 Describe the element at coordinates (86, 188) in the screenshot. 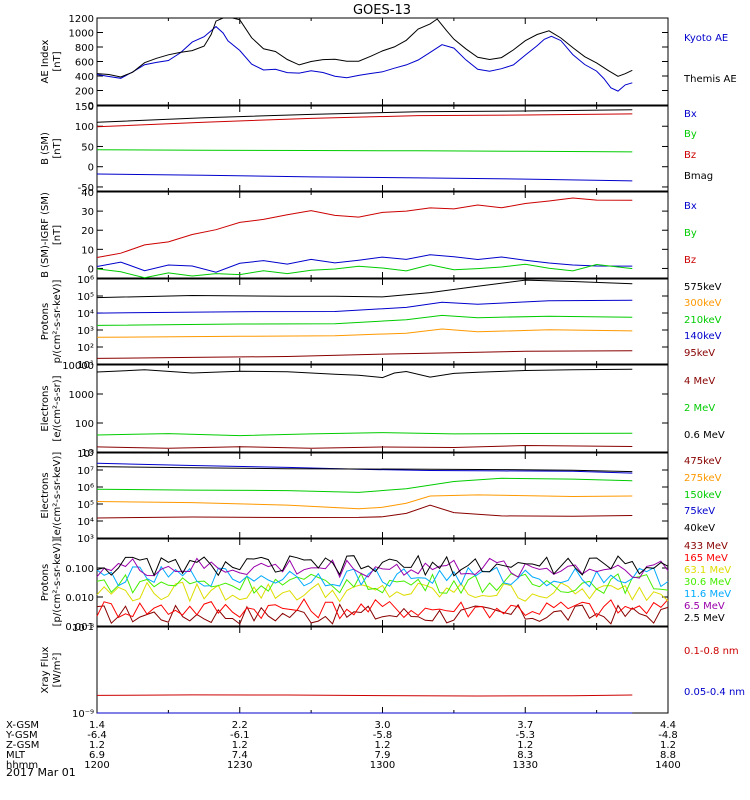

I see `y-tick-label: -50` at that location.